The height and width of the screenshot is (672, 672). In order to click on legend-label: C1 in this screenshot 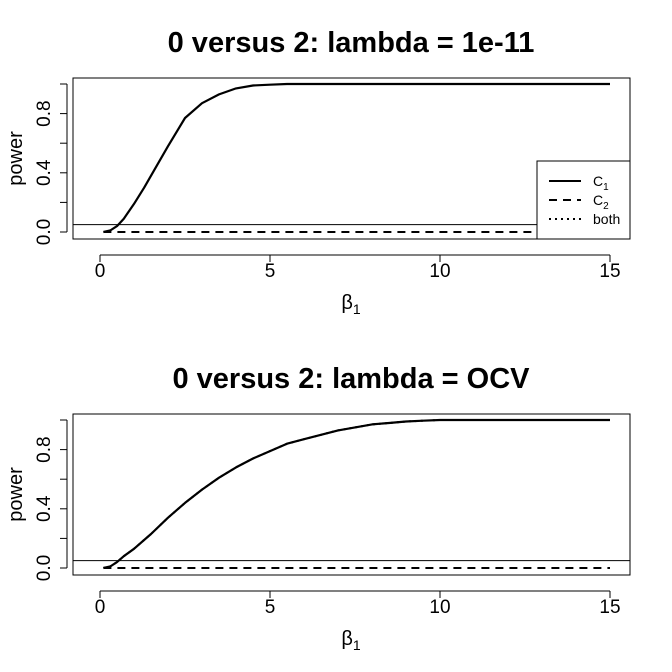, I will do `click(601, 183)`.